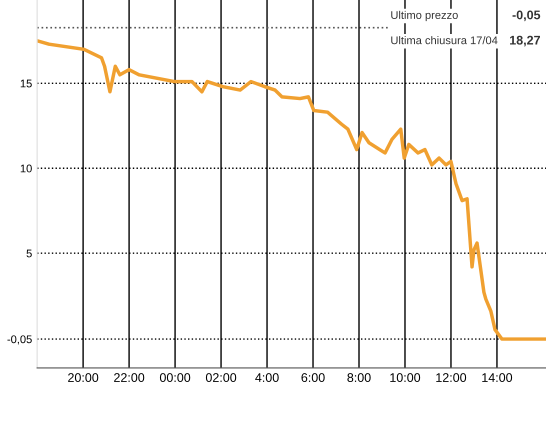  I want to click on x-tick-label: 22:00, so click(129, 377).